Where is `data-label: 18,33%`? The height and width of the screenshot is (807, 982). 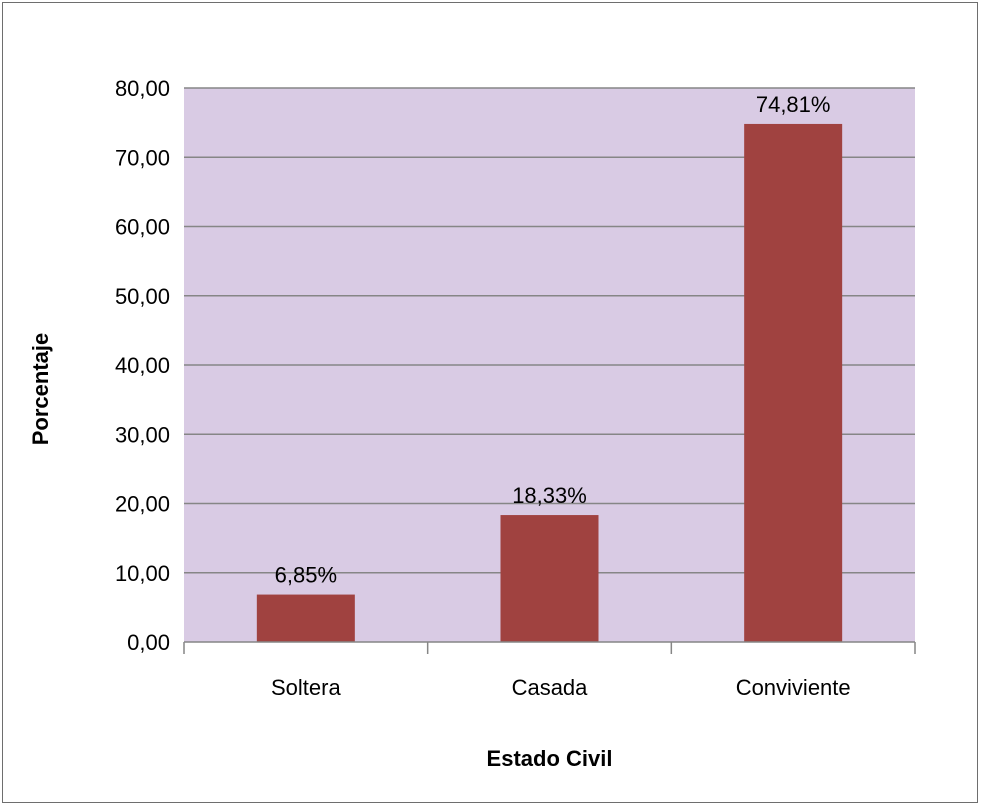 data-label: 18,33% is located at coordinates (549, 495).